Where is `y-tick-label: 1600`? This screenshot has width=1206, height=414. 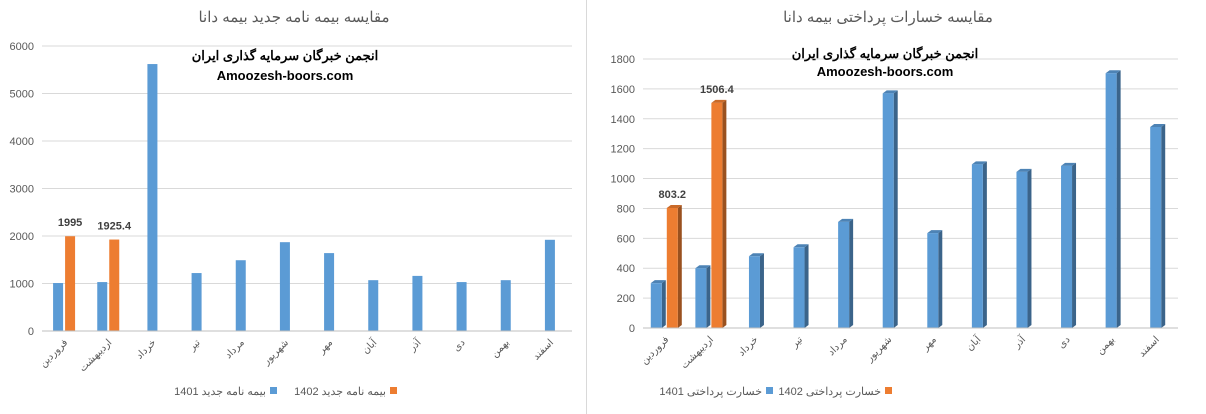 y-tick-label: 1600 is located at coordinates (623, 90).